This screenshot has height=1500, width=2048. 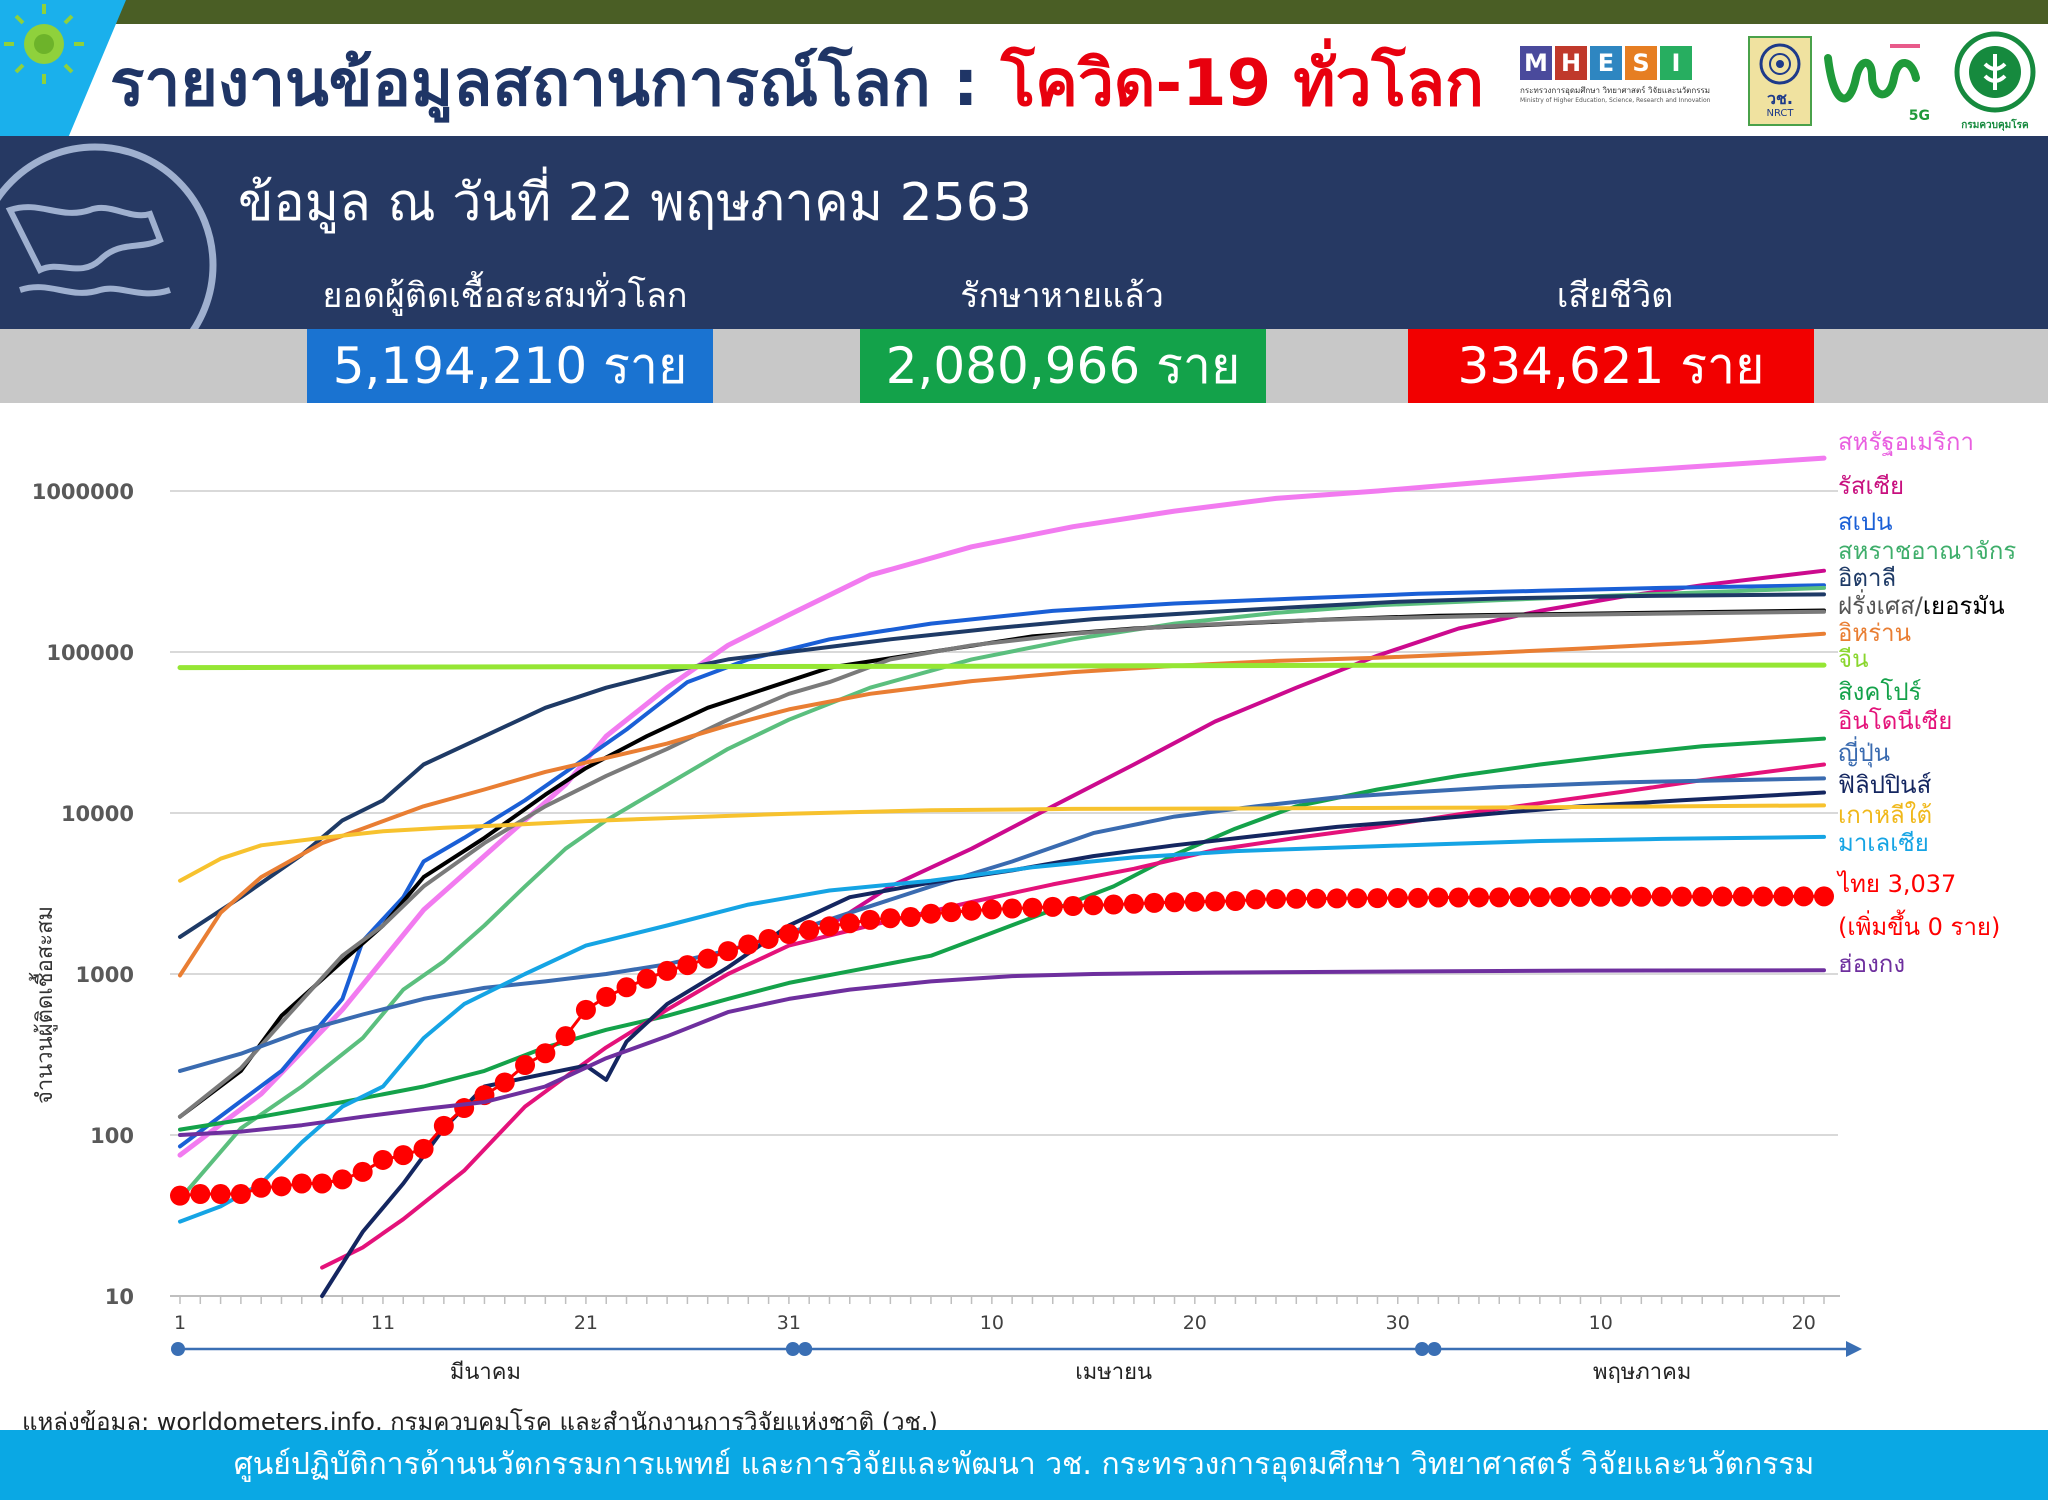 What do you see at coordinates (1642, 1372) in the screenshot?
I see `month-label-3: พฤษภาคม` at bounding box center [1642, 1372].